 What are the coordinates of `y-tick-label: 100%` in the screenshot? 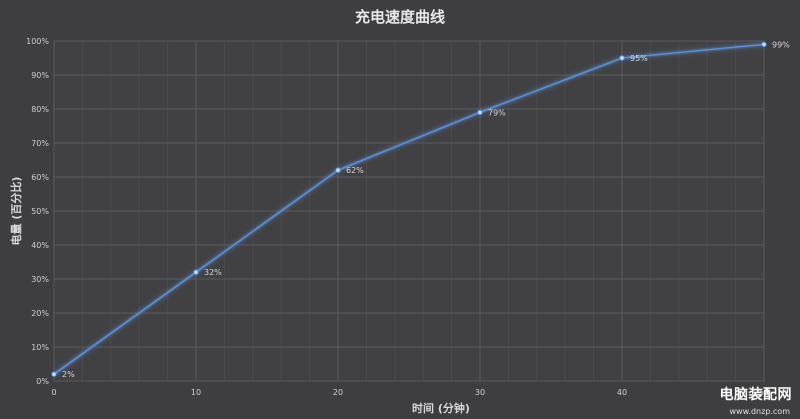 It's located at (37, 41).